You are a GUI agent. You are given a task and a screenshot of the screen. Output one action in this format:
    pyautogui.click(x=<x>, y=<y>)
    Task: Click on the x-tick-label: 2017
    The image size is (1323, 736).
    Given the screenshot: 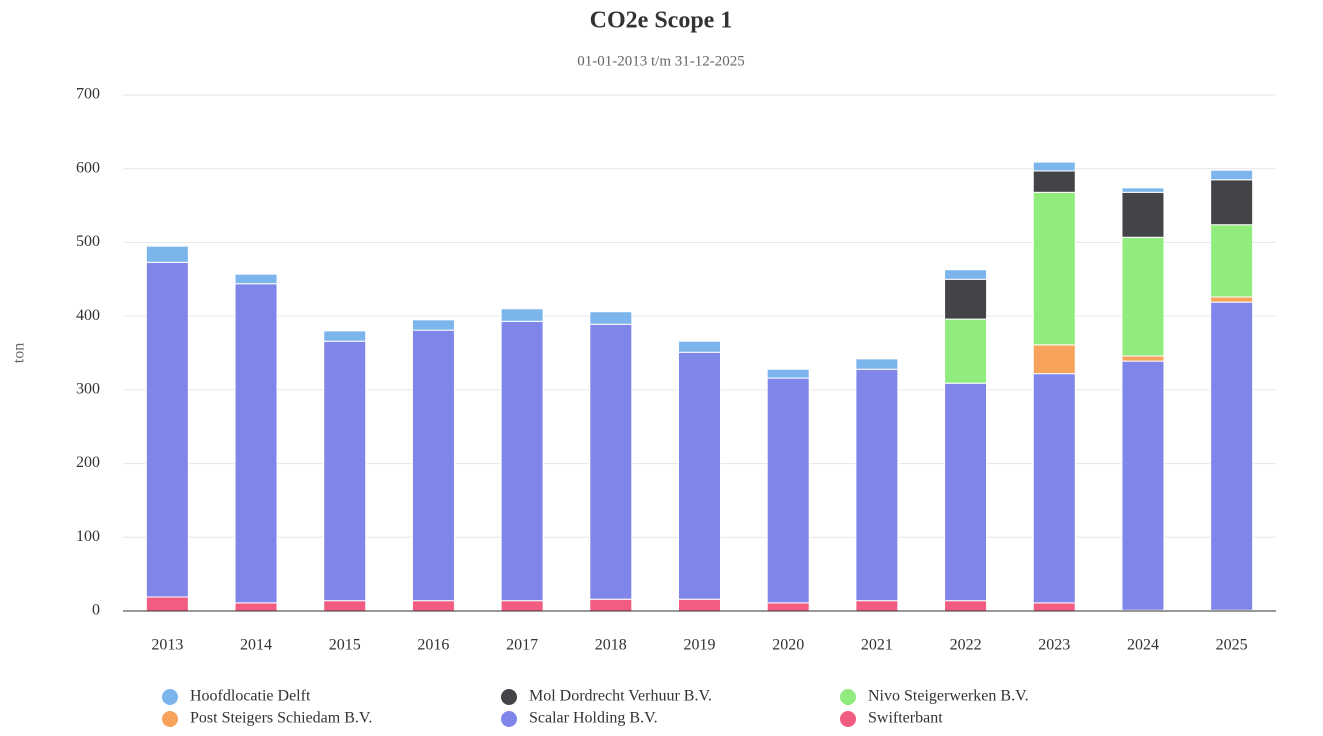 What is the action you would take?
    pyautogui.click(x=522, y=645)
    